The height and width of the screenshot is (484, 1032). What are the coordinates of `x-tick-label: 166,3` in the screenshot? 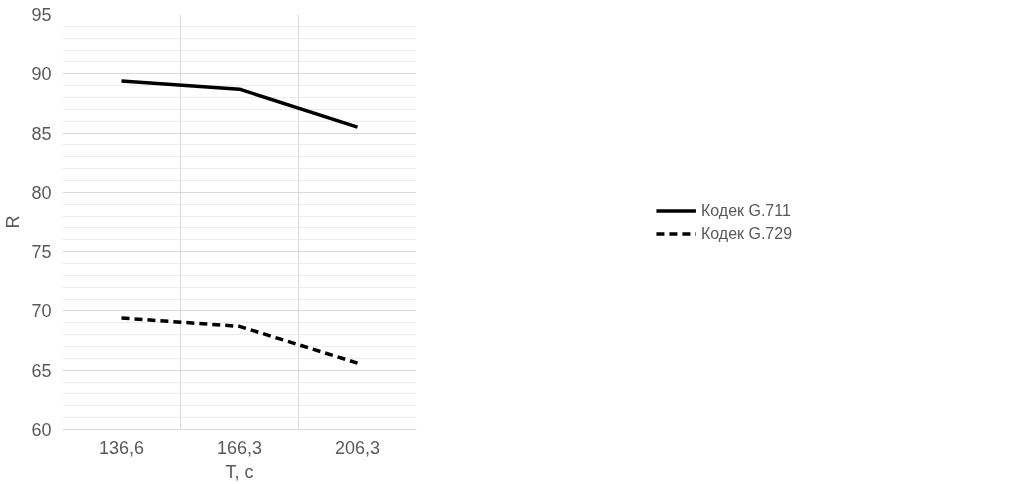 It's located at (239, 447).